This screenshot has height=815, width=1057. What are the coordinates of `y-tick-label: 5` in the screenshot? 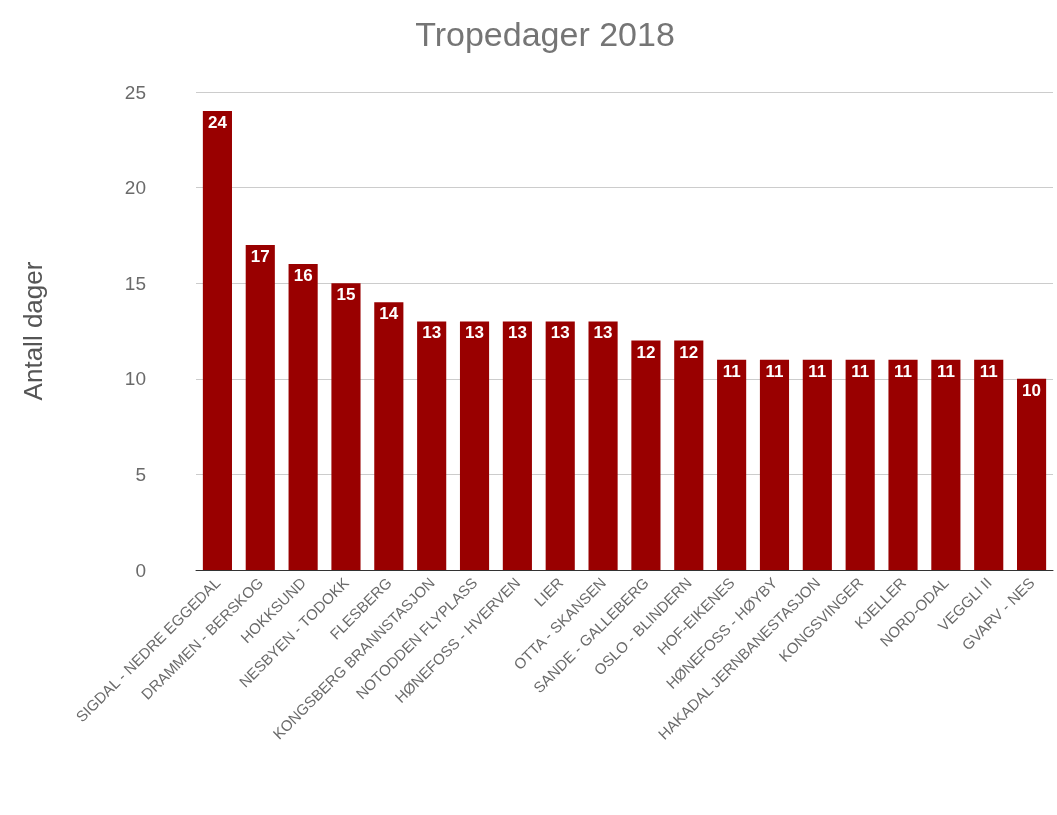 It's located at (140, 474).